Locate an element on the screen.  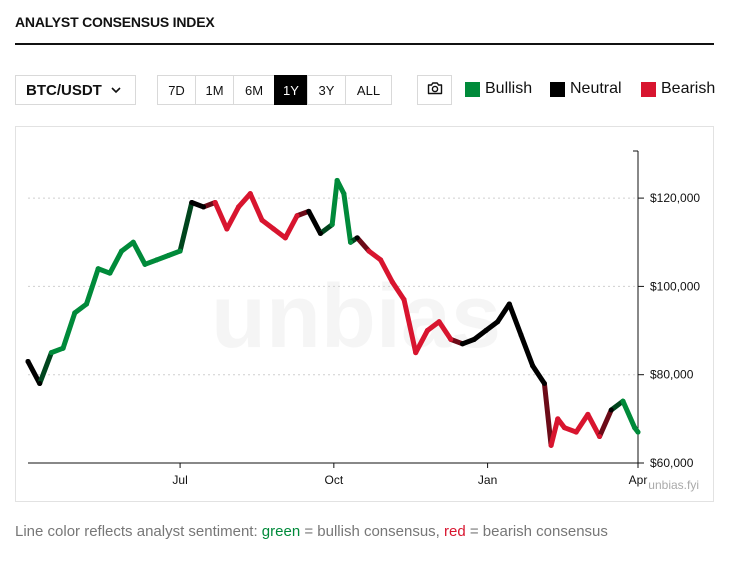
watermark-text: unbias is located at coordinates (356, 317).